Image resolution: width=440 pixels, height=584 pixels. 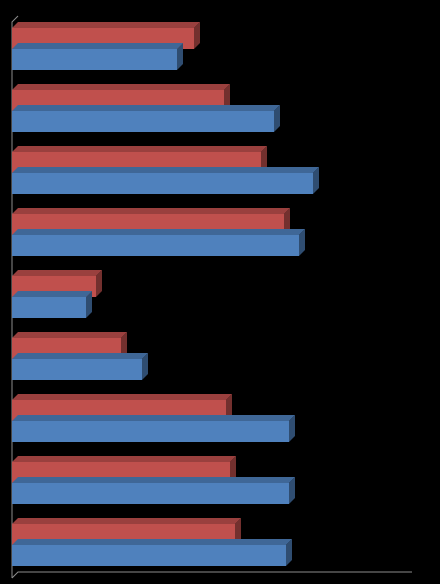 I want to click on axis-wall, so click(x=15, y=296).